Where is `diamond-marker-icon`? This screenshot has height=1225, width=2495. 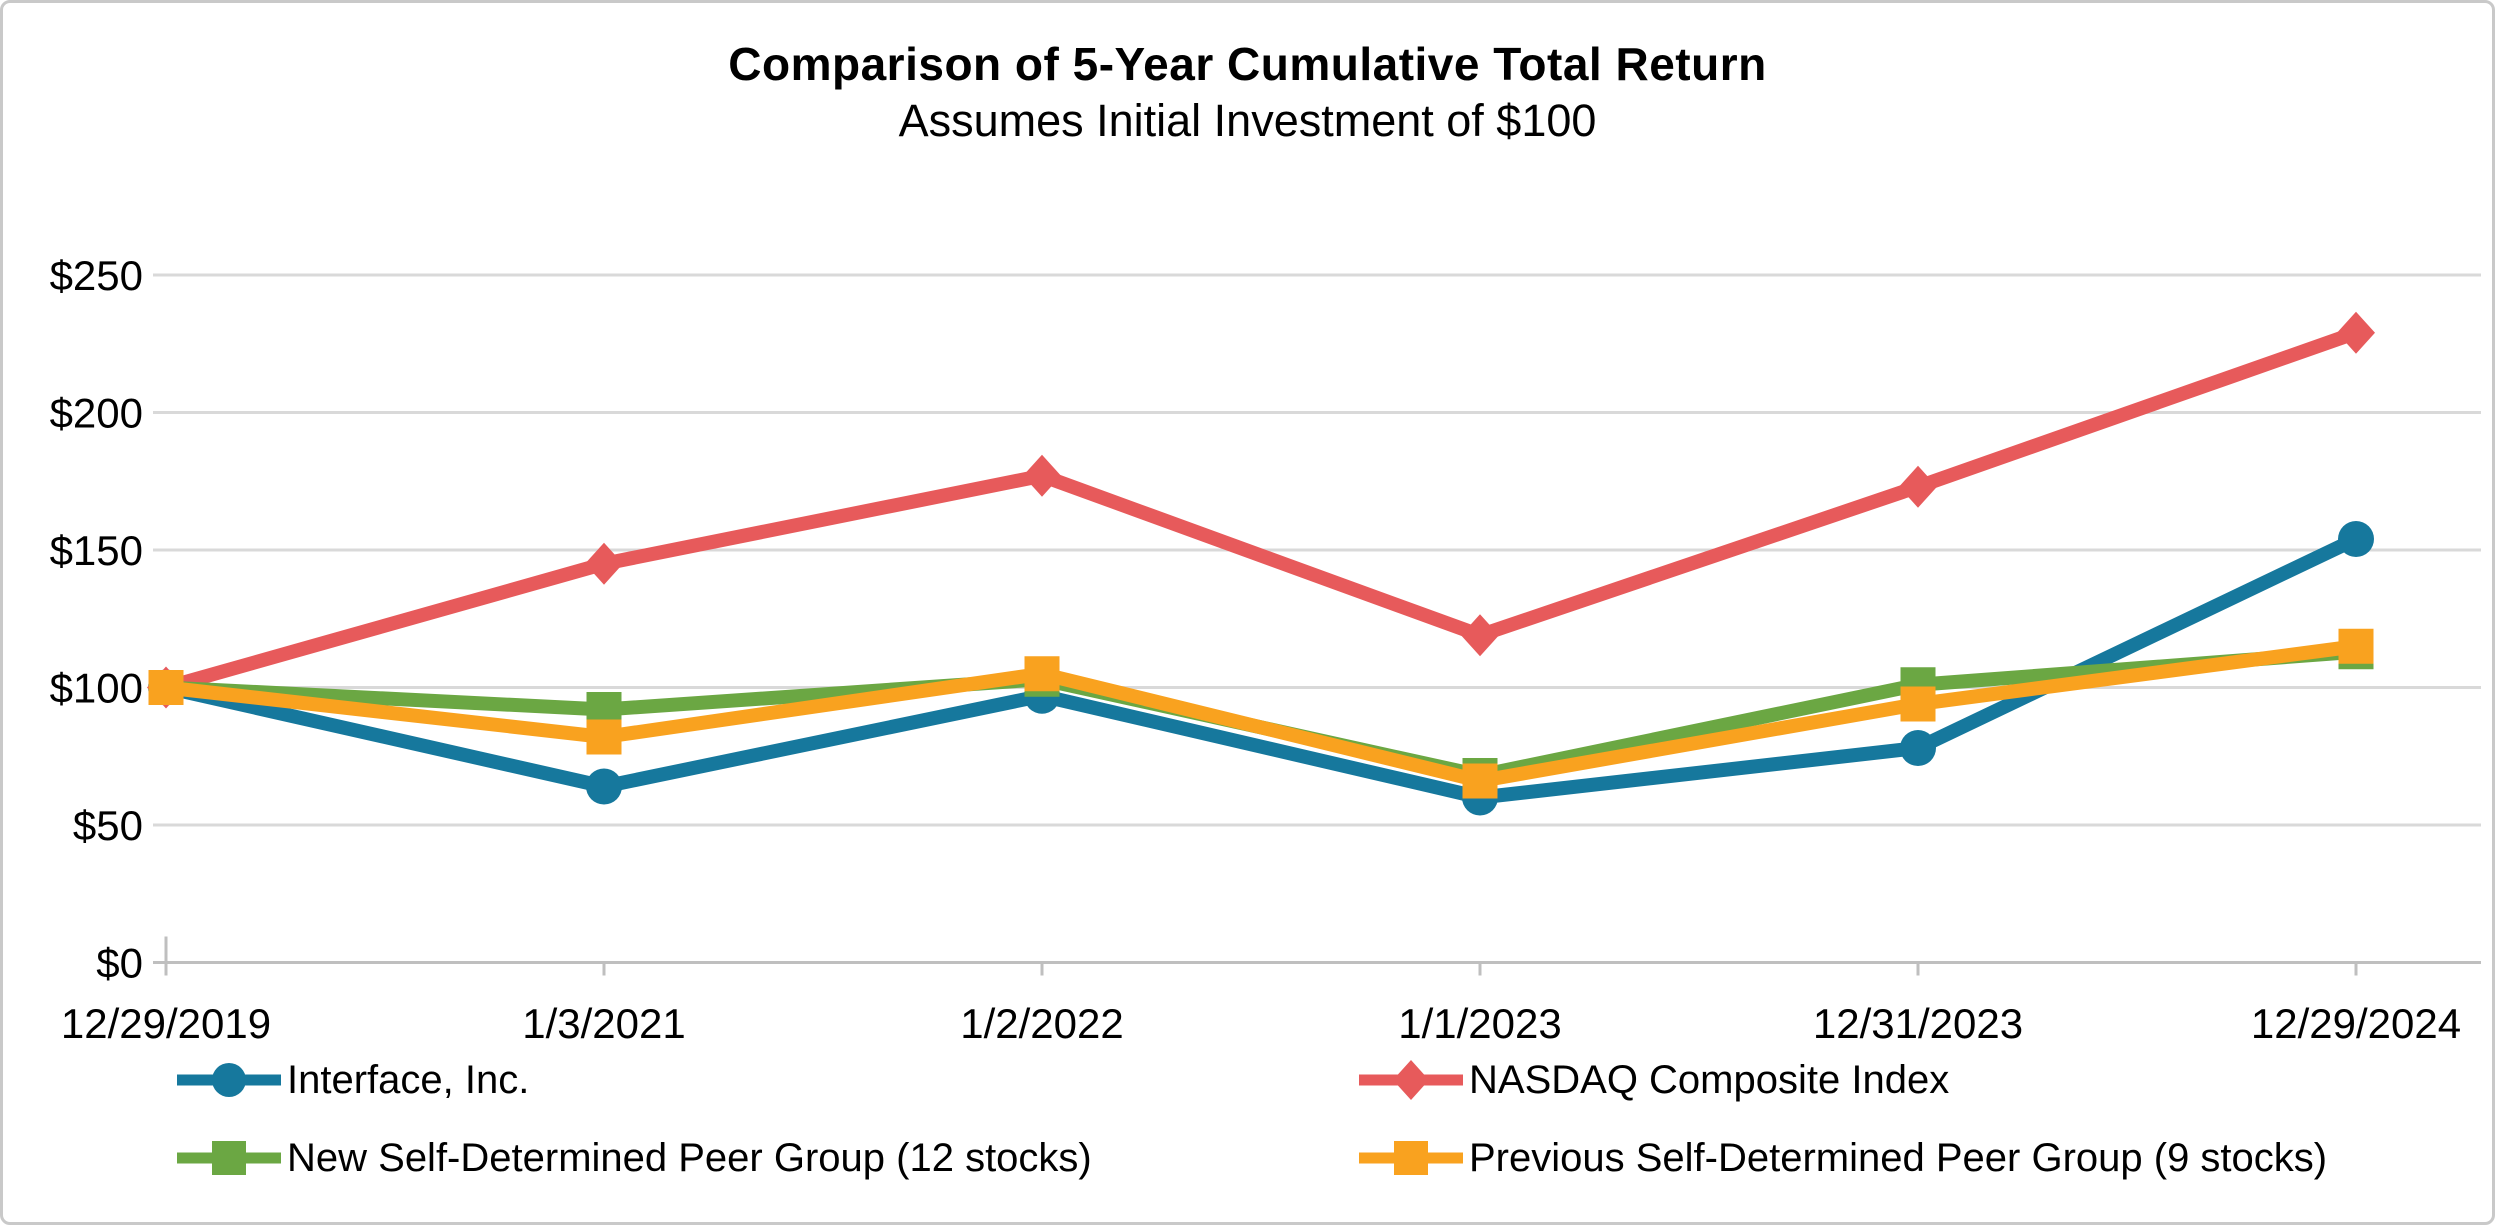 diamond-marker-icon is located at coordinates (1411, 1080).